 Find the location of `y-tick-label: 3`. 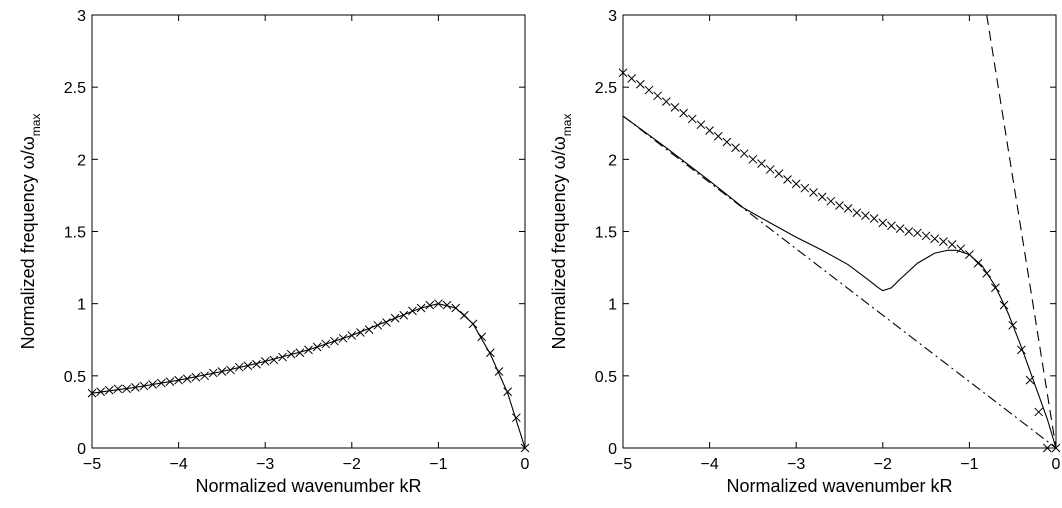

y-tick-label: 3 is located at coordinates (612, 16).